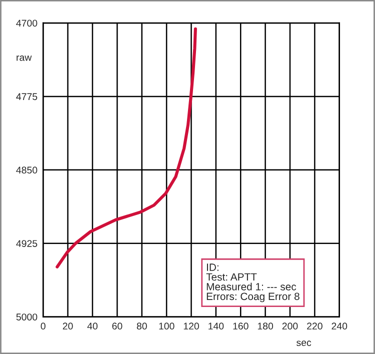 This screenshot has height=354, width=375. Describe the element at coordinates (117, 326) in the screenshot. I see `x-tick-label: 60` at that location.